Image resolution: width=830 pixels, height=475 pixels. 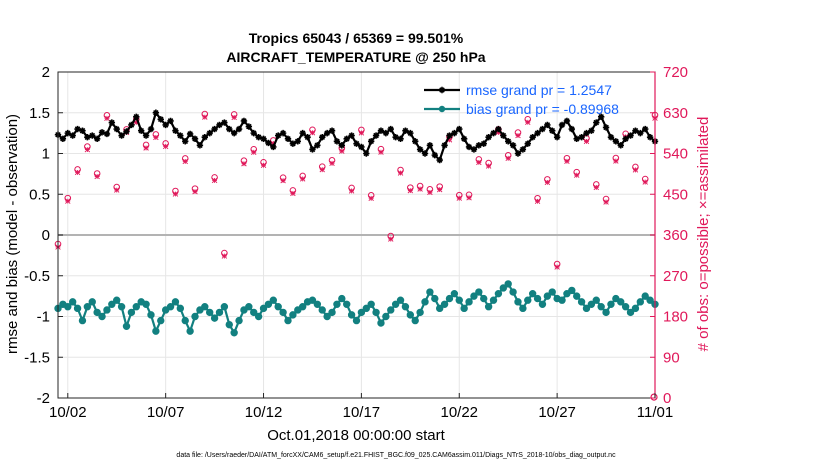 What do you see at coordinates (46, 154) in the screenshot?
I see `y-tick-label-left: 1` at bounding box center [46, 154].